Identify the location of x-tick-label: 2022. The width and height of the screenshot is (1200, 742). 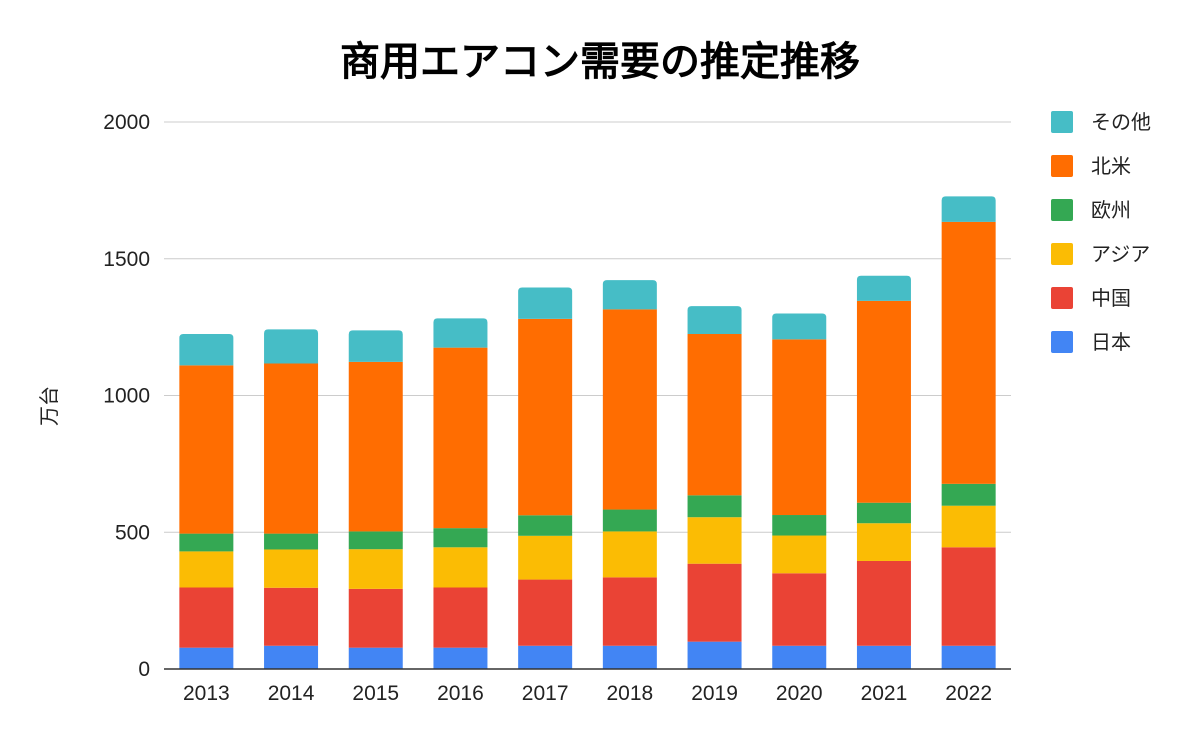
(968, 693).